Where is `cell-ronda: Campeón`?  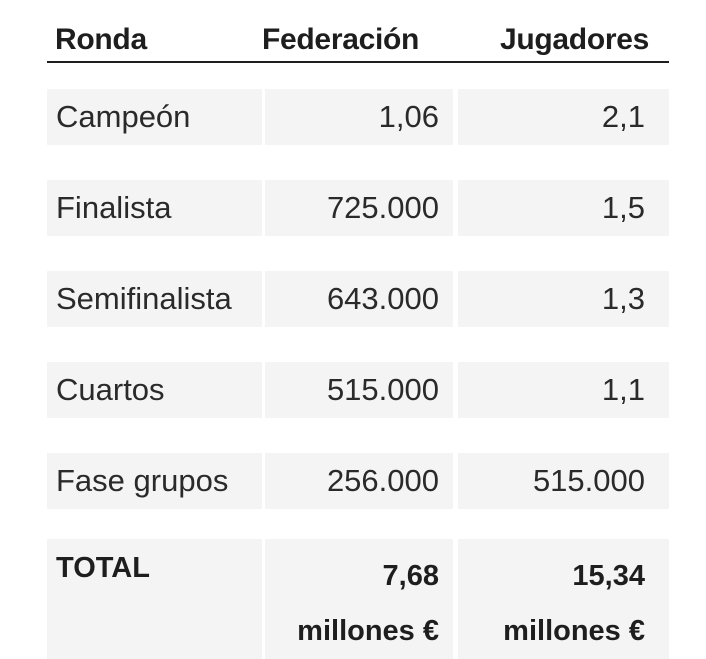
cell-ronda: Campeón is located at coordinates (154, 117).